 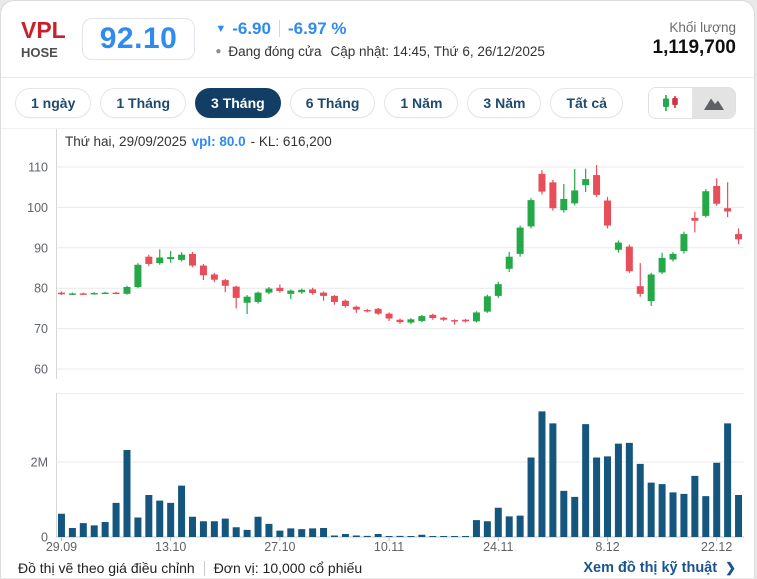 What do you see at coordinates (702, 27) in the screenshot?
I see `volume-label: Khối lượng` at bounding box center [702, 27].